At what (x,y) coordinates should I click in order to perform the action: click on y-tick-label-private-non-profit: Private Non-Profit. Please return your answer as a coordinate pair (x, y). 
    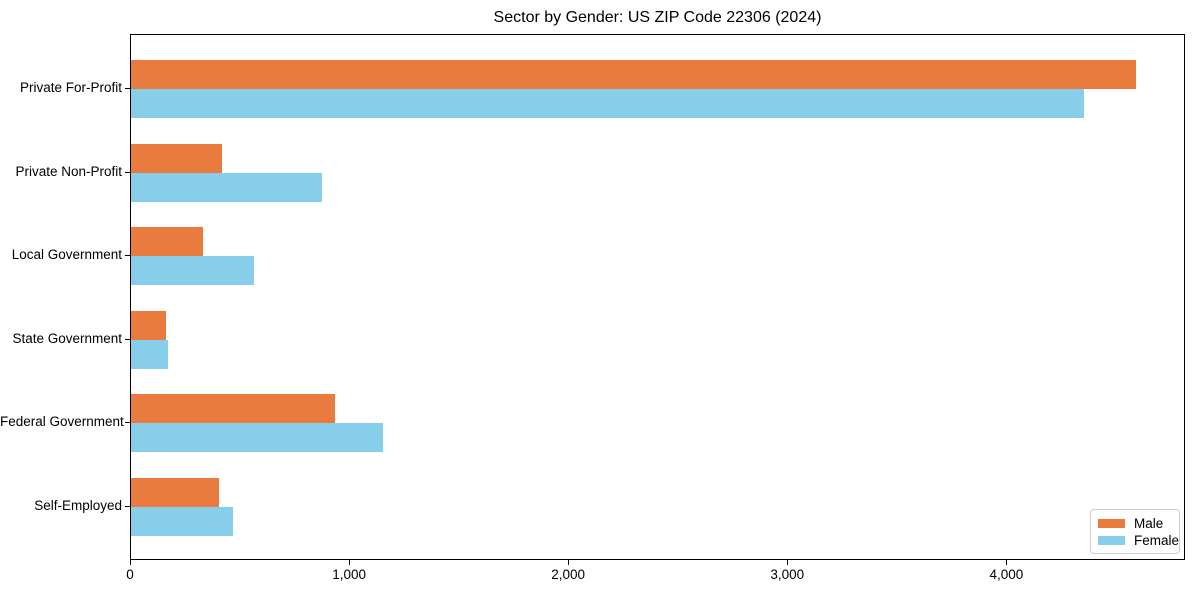
    Looking at the image, I should click on (68, 171).